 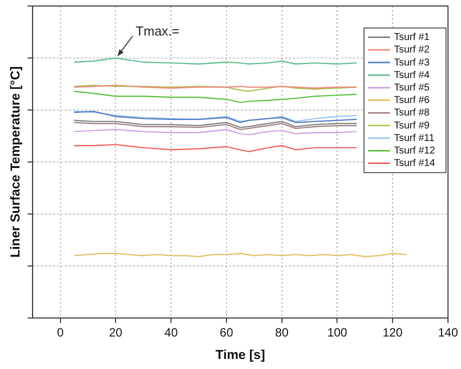 I want to click on x-tick-label: 20, so click(x=116, y=333).